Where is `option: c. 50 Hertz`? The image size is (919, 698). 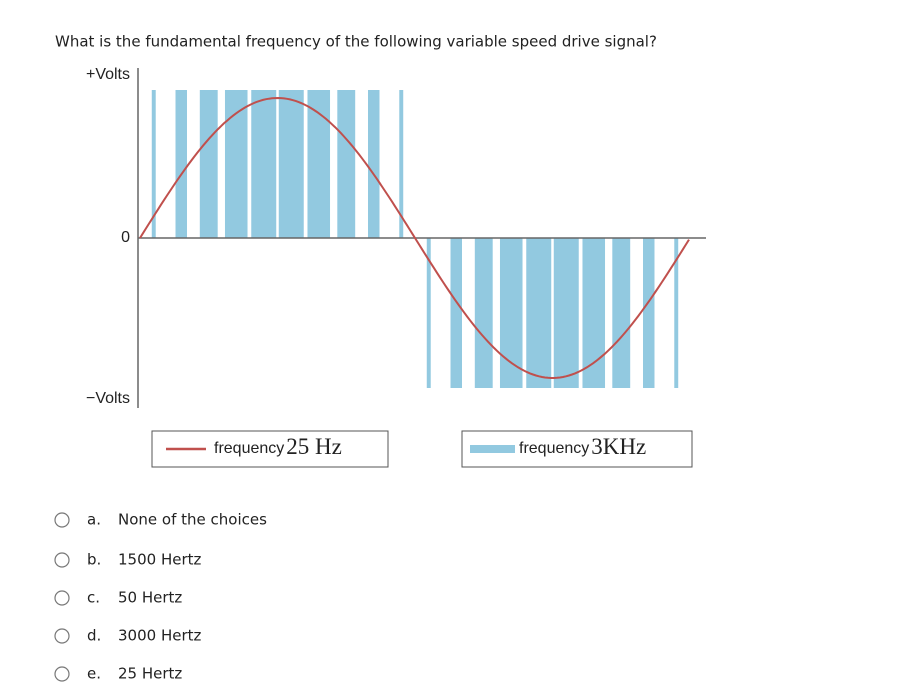
option: c. 50 Hertz is located at coordinates (118, 598).